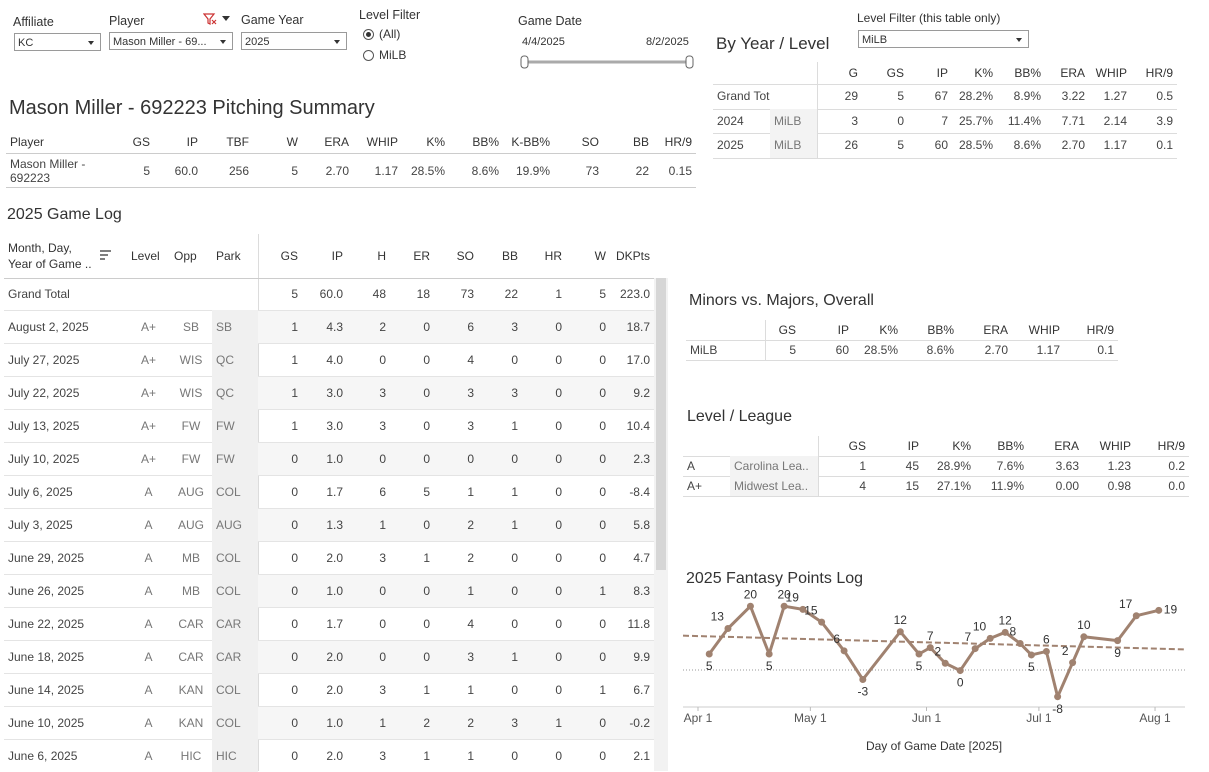 This screenshot has height=772, width=1209. What do you see at coordinates (609, 62) in the screenshot?
I see `date-slider` at bounding box center [609, 62].